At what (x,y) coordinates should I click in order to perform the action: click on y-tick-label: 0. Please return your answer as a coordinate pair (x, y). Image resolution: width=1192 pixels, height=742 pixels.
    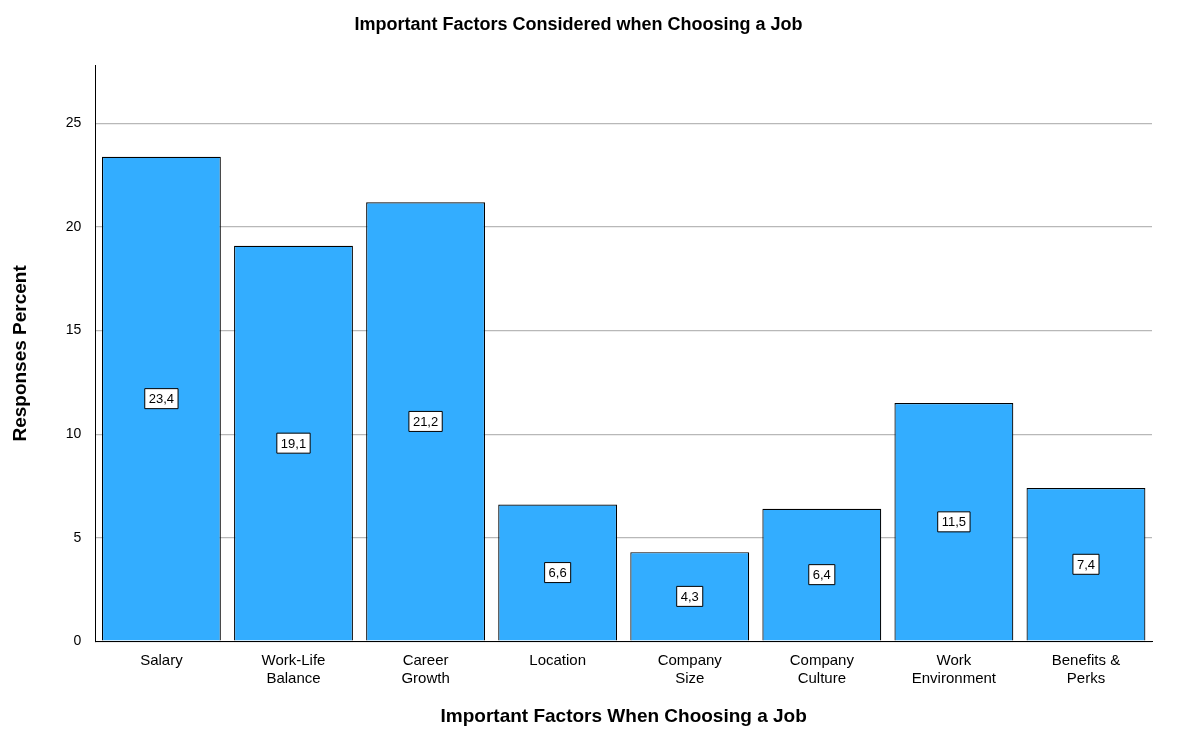
    Looking at the image, I should click on (77, 640).